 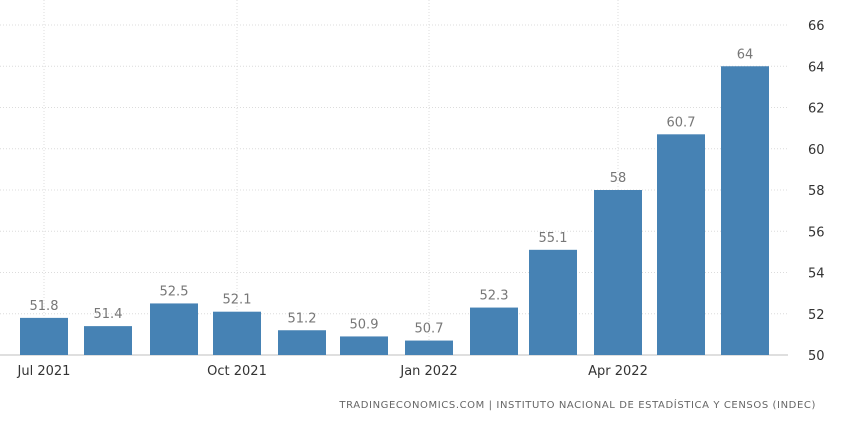 What do you see at coordinates (237, 300) in the screenshot?
I see `data-label: 52.1` at bounding box center [237, 300].